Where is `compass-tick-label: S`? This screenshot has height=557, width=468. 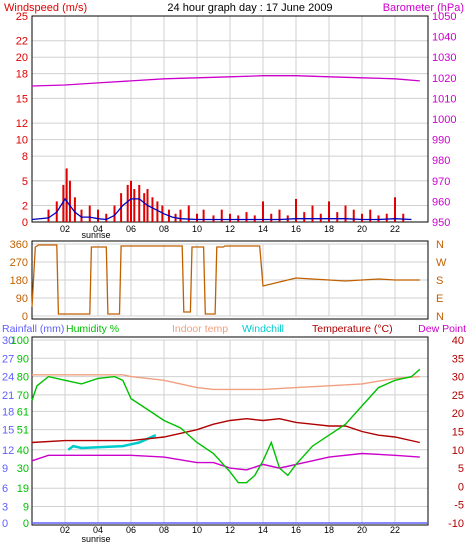
compass-tick-label: S is located at coordinates (439, 281).